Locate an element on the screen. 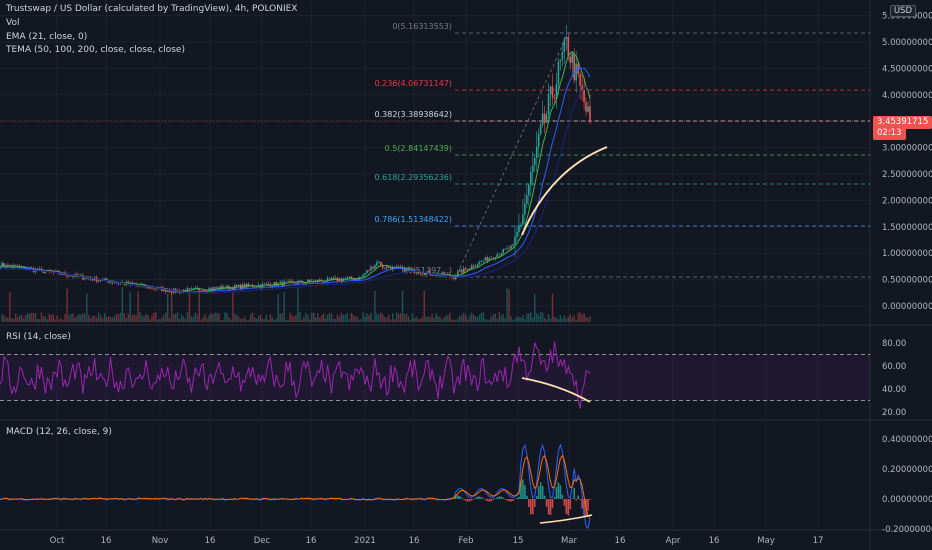  rsi-legend: RSI (14, close) is located at coordinates (38, 337).